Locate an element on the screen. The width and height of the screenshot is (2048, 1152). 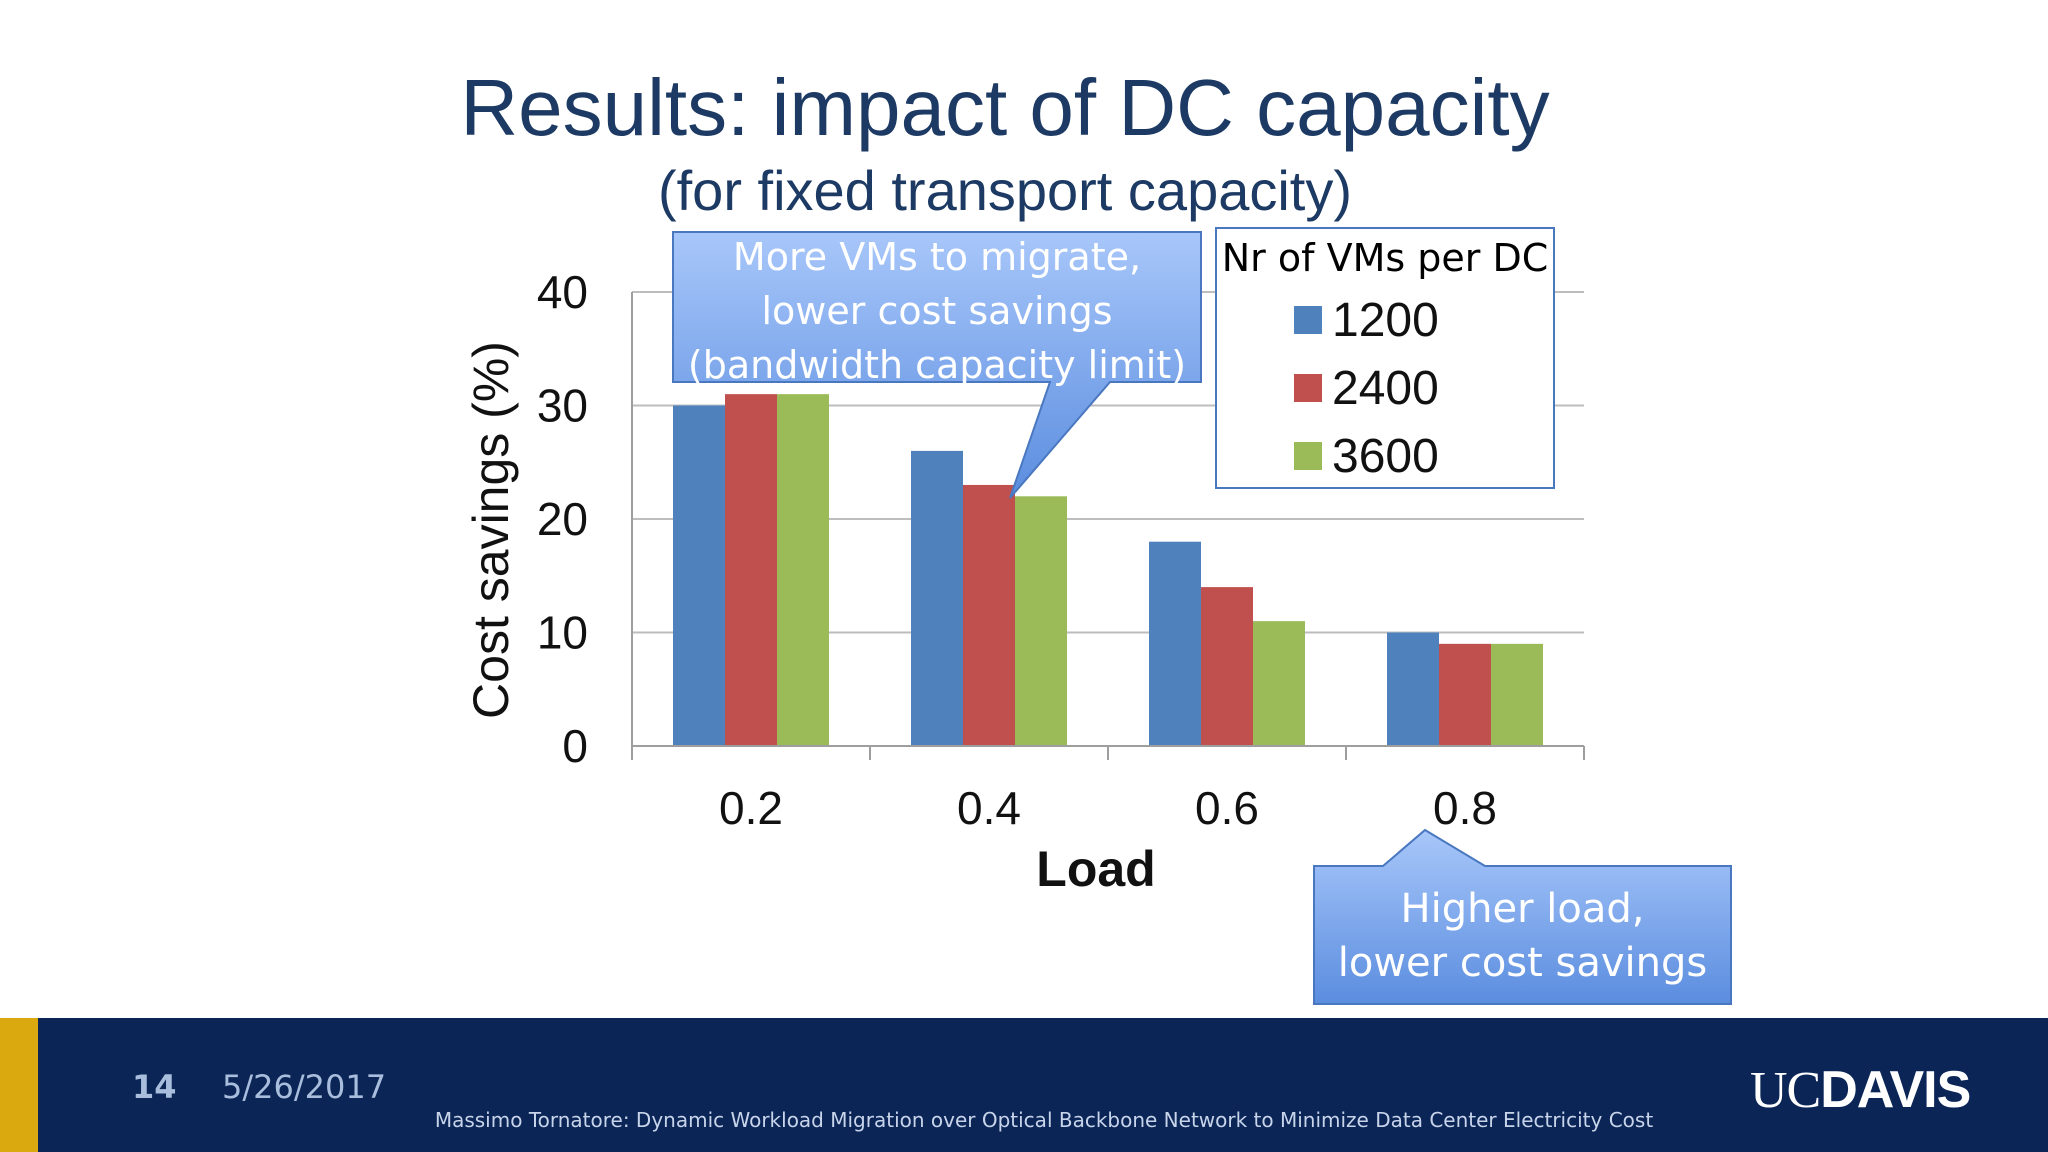
load-callout-line-2: lower cost savings is located at coordinates (1522, 963).